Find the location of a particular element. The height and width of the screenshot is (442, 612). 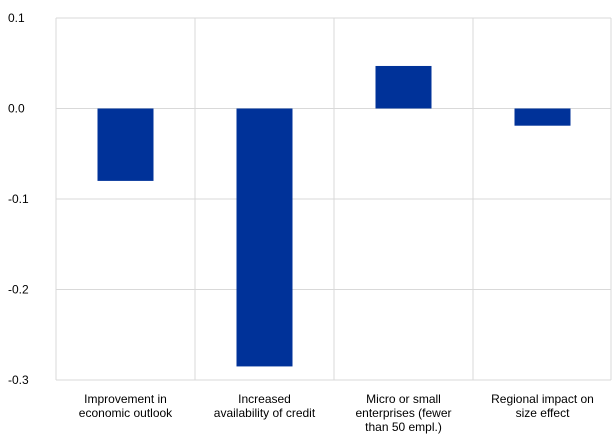

x-tick-label: Regional impact on is located at coordinates (542, 399).